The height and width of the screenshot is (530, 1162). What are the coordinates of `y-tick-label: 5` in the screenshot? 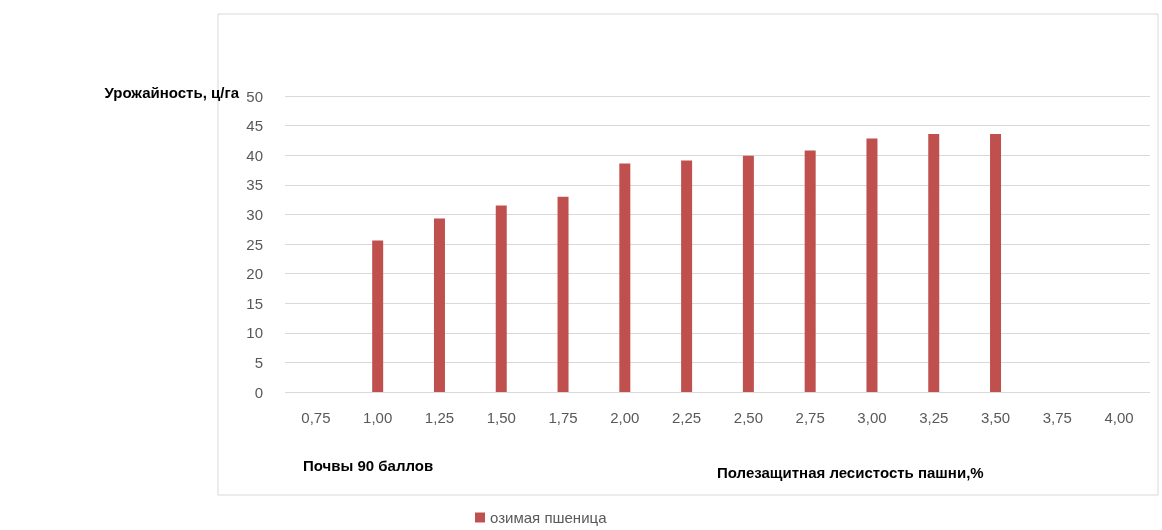 It's located at (258, 362).